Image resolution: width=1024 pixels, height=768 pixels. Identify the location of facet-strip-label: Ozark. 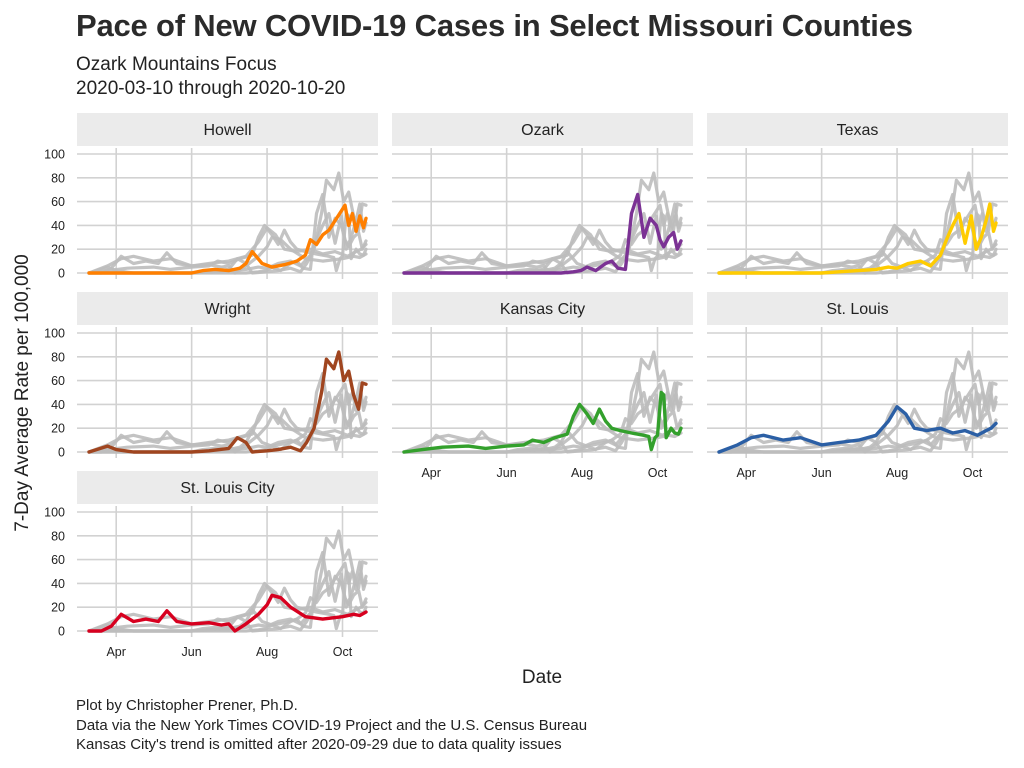
(543, 130).